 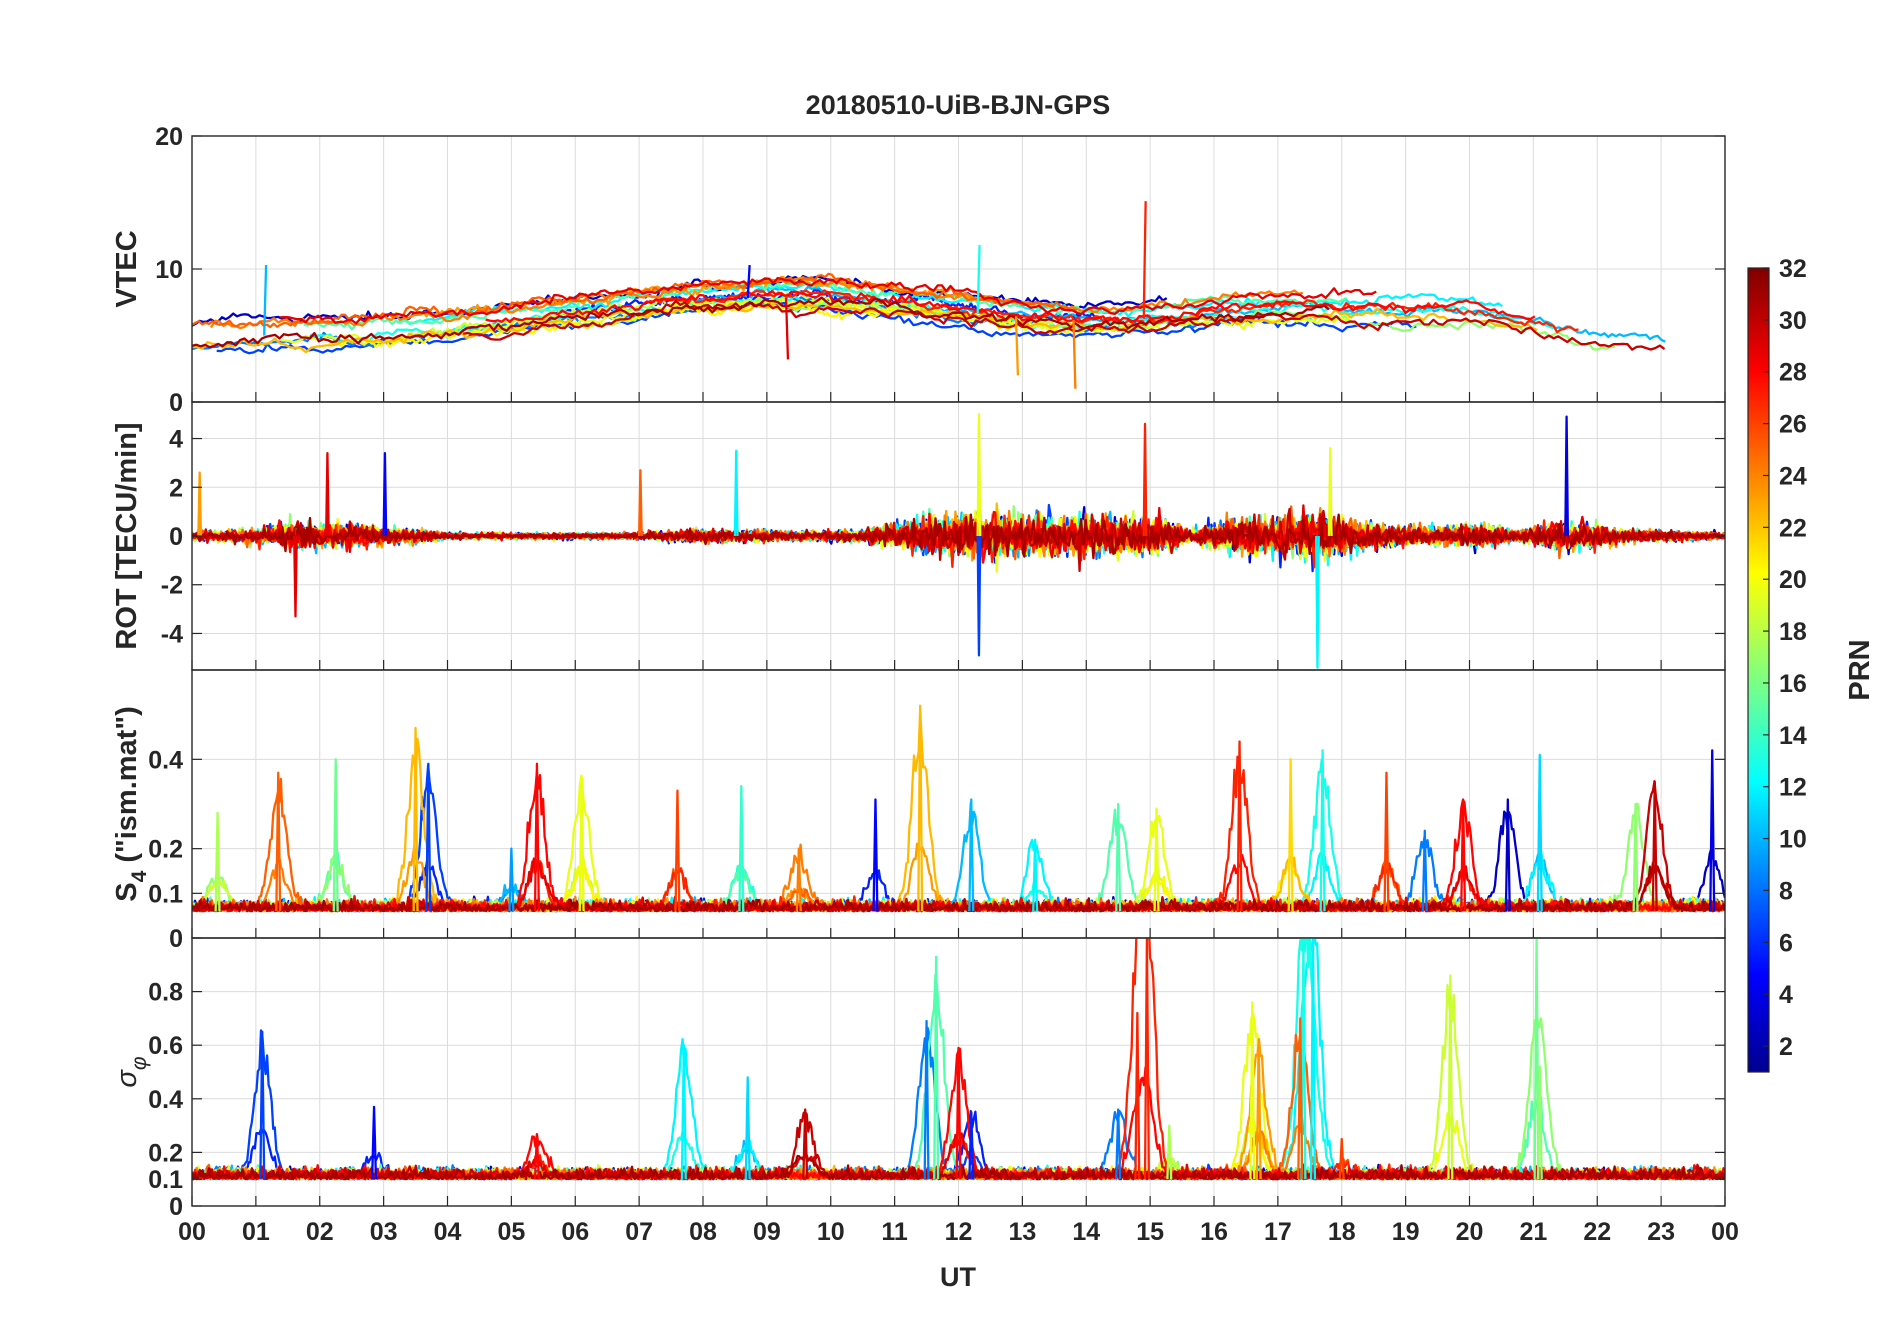 I want to click on s4-traces, so click(x=958, y=808).